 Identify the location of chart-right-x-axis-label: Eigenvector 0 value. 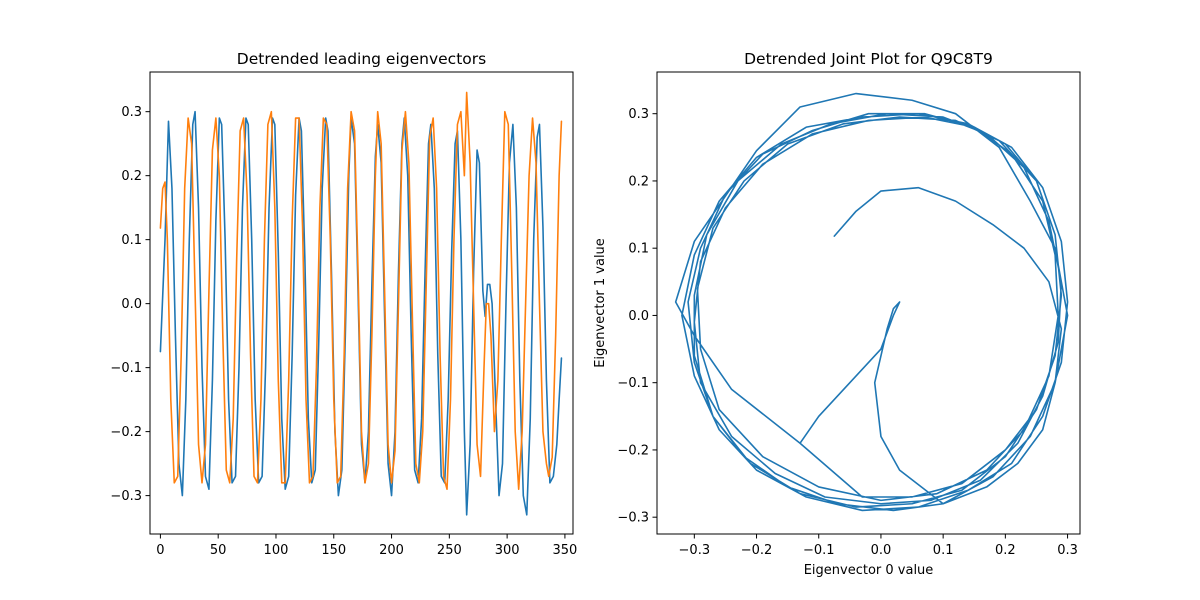
(869, 570).